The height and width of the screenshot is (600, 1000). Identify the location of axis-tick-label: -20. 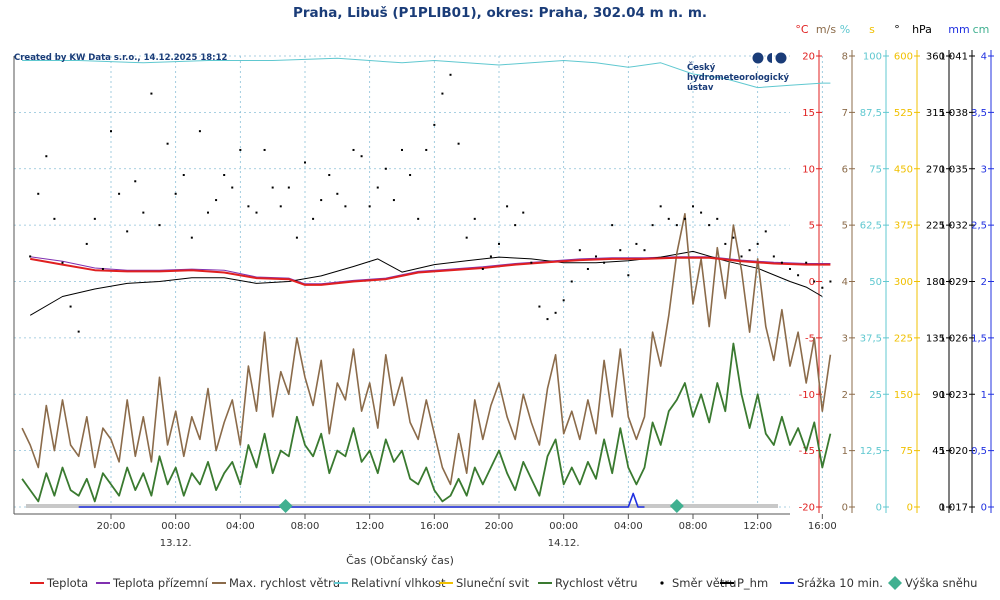
(807, 508).